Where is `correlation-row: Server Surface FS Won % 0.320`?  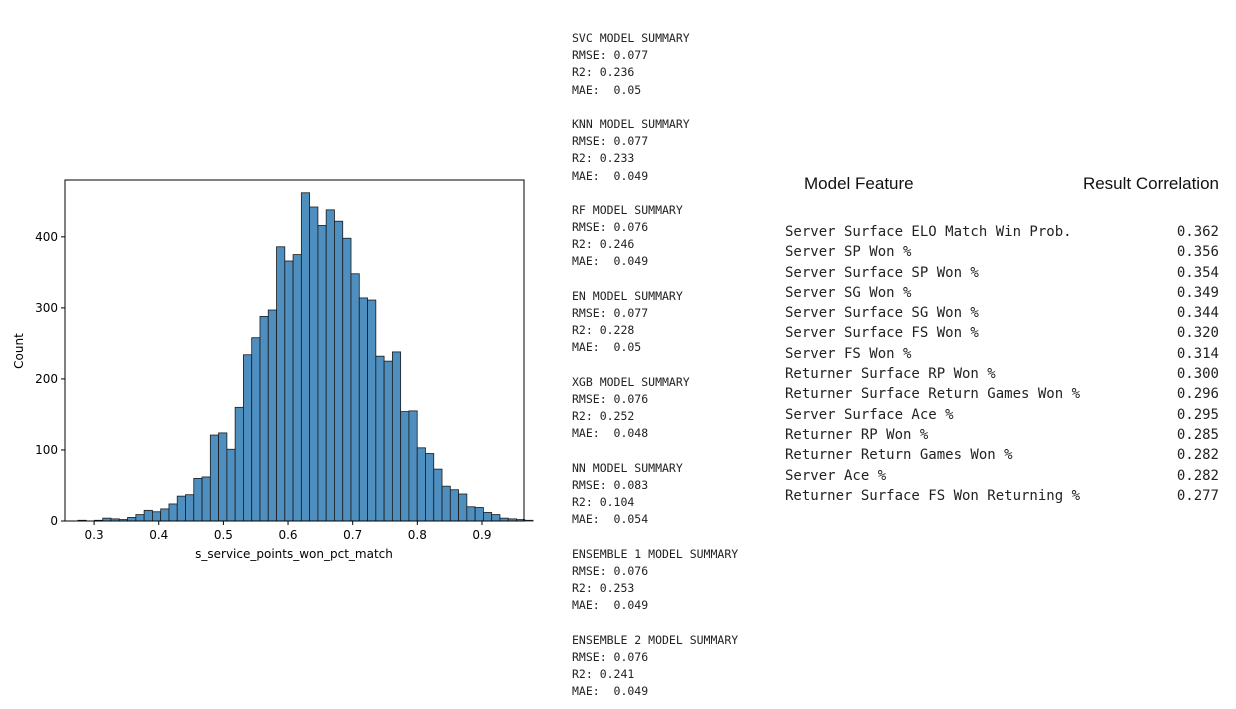 correlation-row: Server Surface FS Won % 0.320 is located at coordinates (1002, 333).